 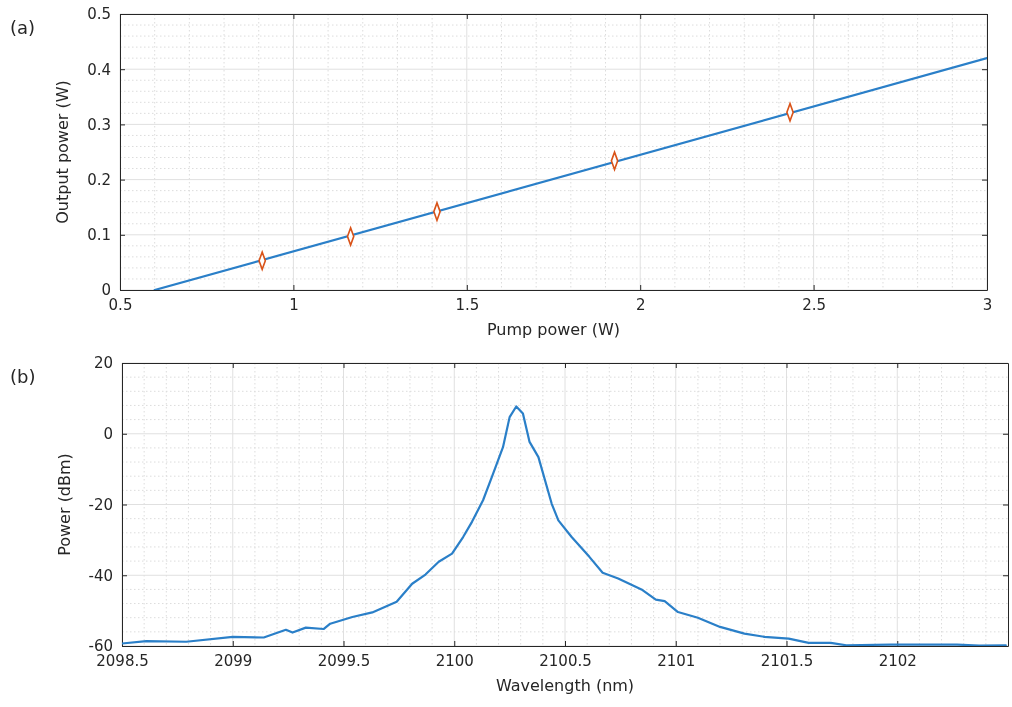 I want to click on text: (b), so click(x=23, y=376).